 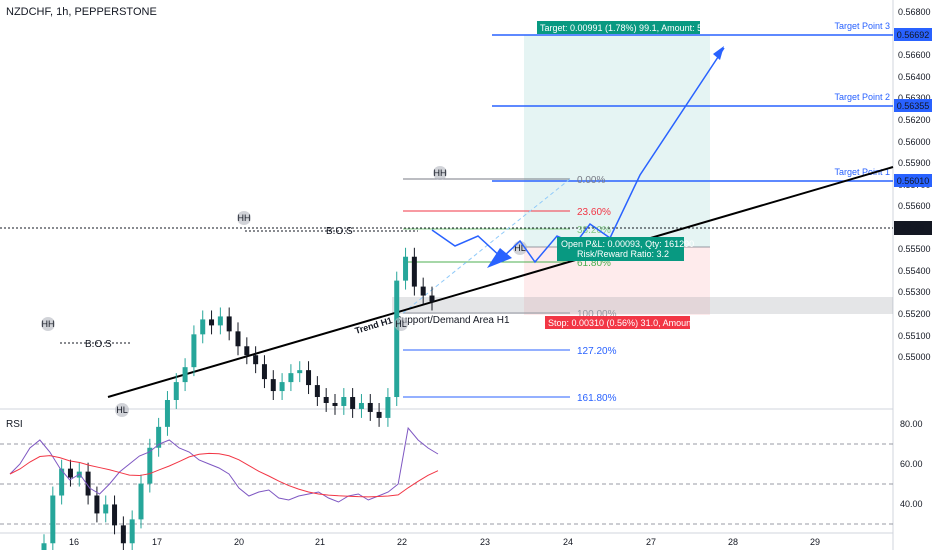 What do you see at coordinates (594, 212) in the screenshot?
I see `fib-level-label: 23.60%` at bounding box center [594, 212].